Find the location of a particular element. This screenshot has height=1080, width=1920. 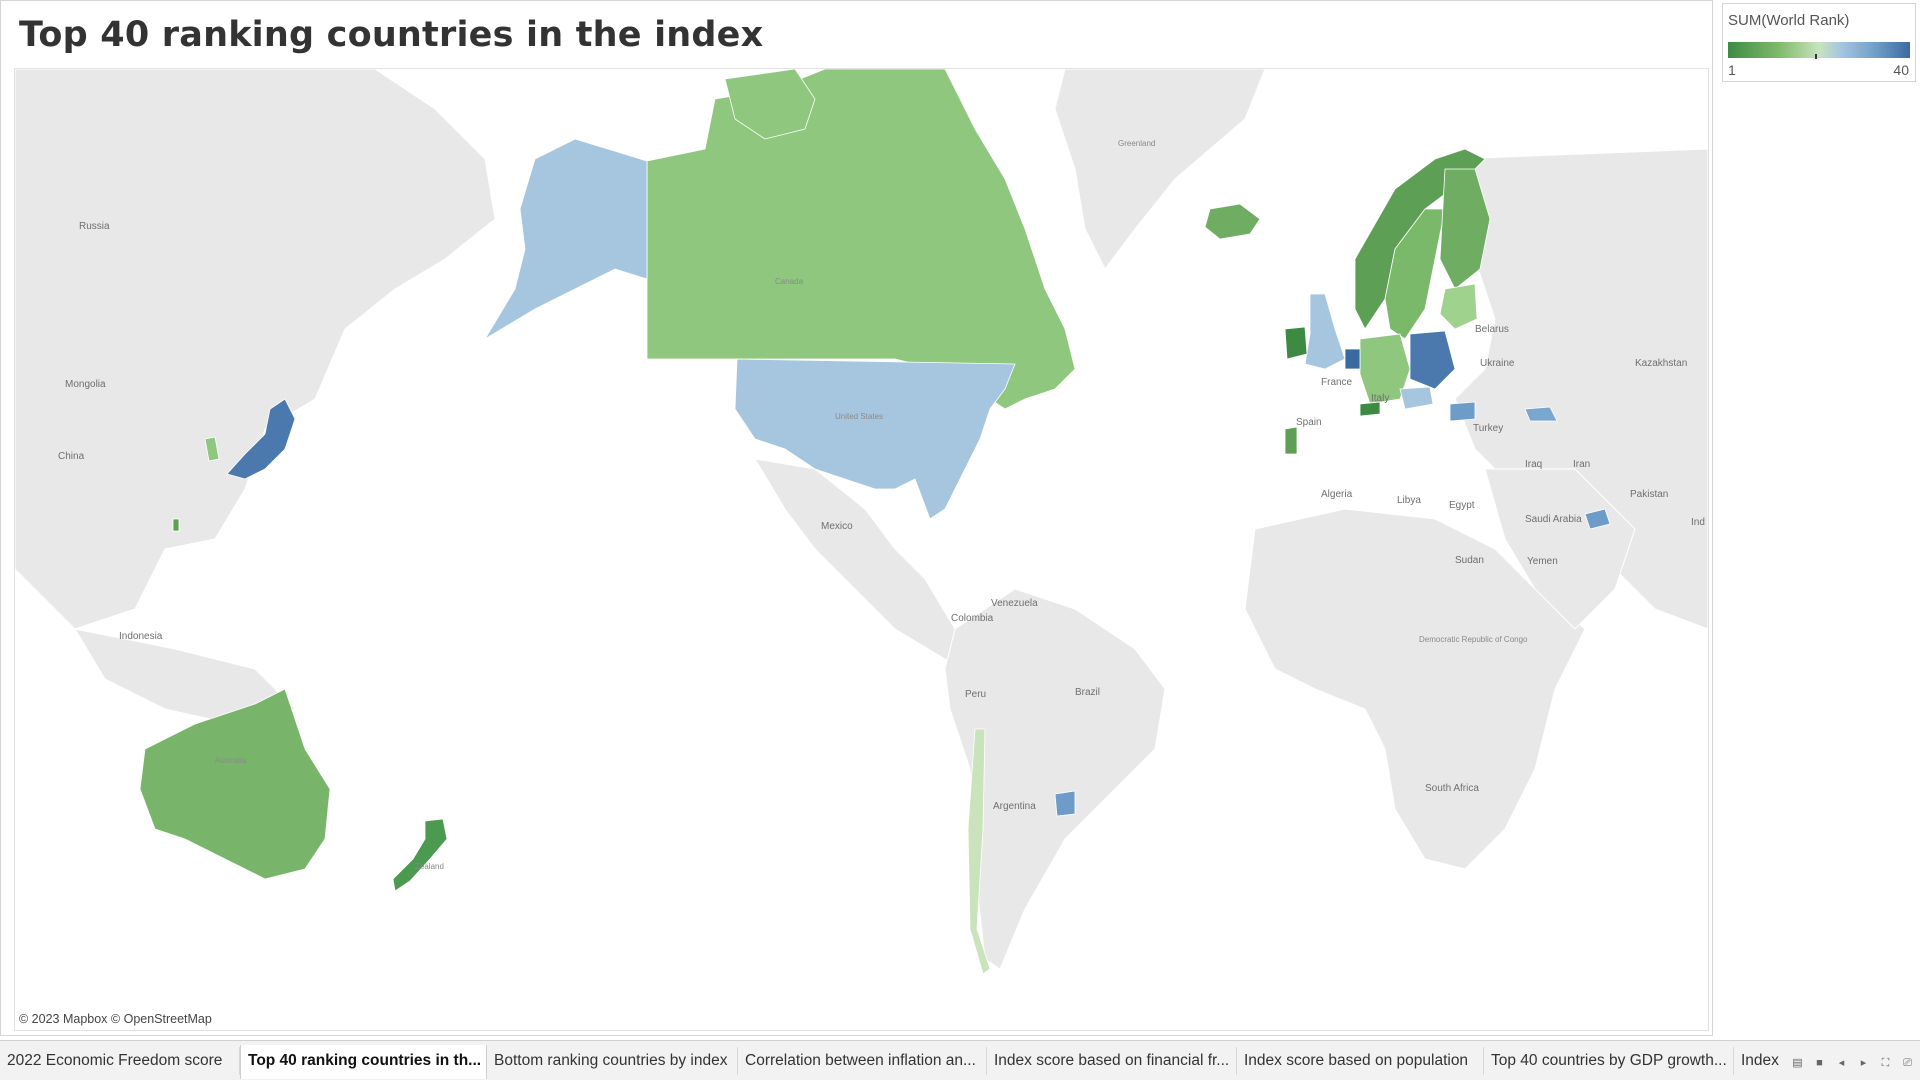

label-indonesia: Indonesia is located at coordinates (141, 636).